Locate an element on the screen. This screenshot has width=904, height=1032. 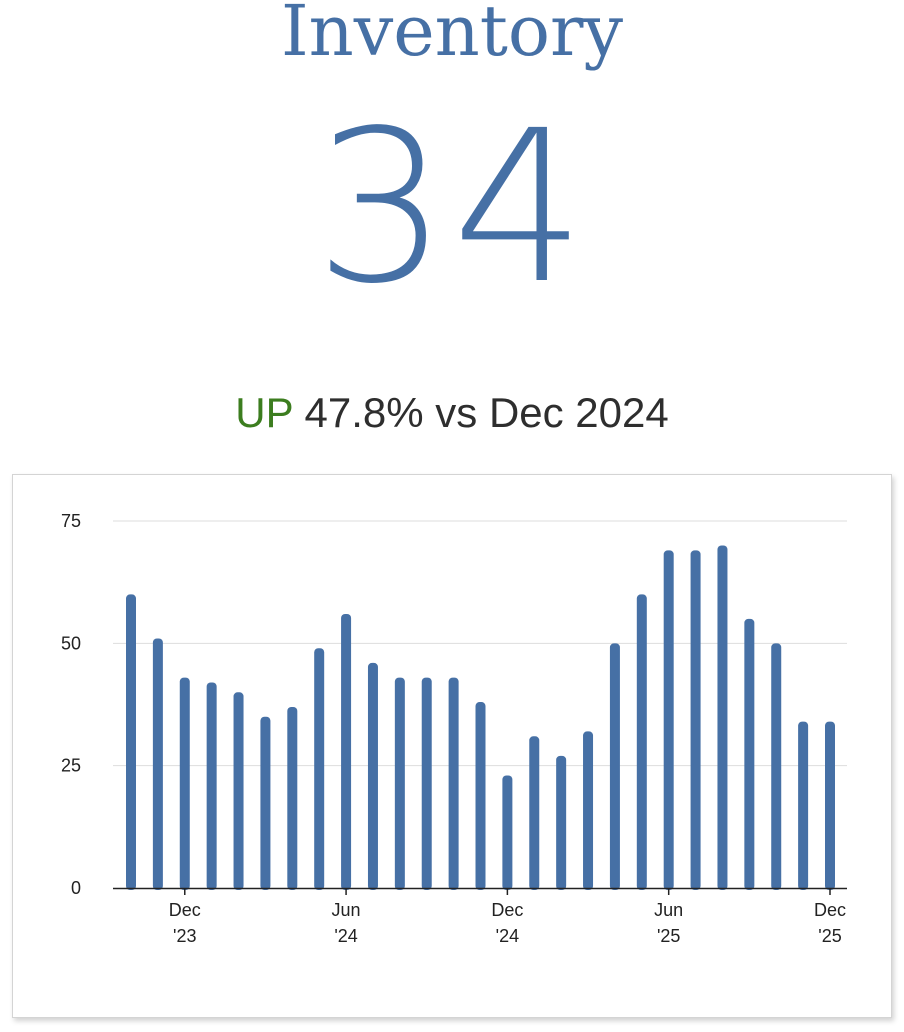
inventory-value: 34 is located at coordinates (452, 207).